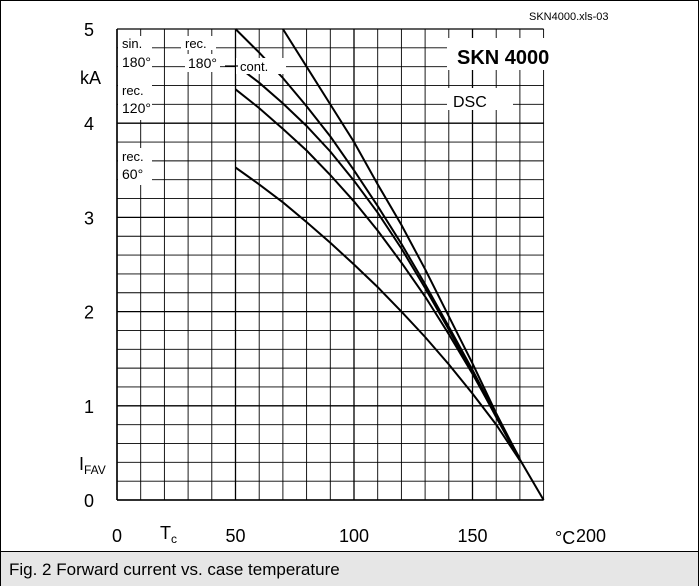 Image resolution: width=699 pixels, height=586 pixels. What do you see at coordinates (254, 66) in the screenshot?
I see `series-label-cont: cont.` at bounding box center [254, 66].